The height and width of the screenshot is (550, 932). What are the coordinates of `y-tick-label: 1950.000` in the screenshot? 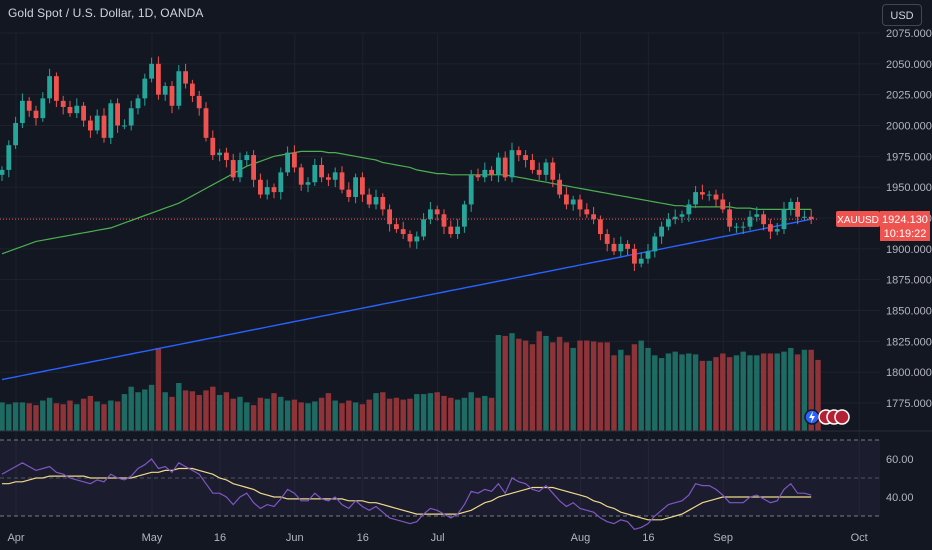 It's located at (909, 188).